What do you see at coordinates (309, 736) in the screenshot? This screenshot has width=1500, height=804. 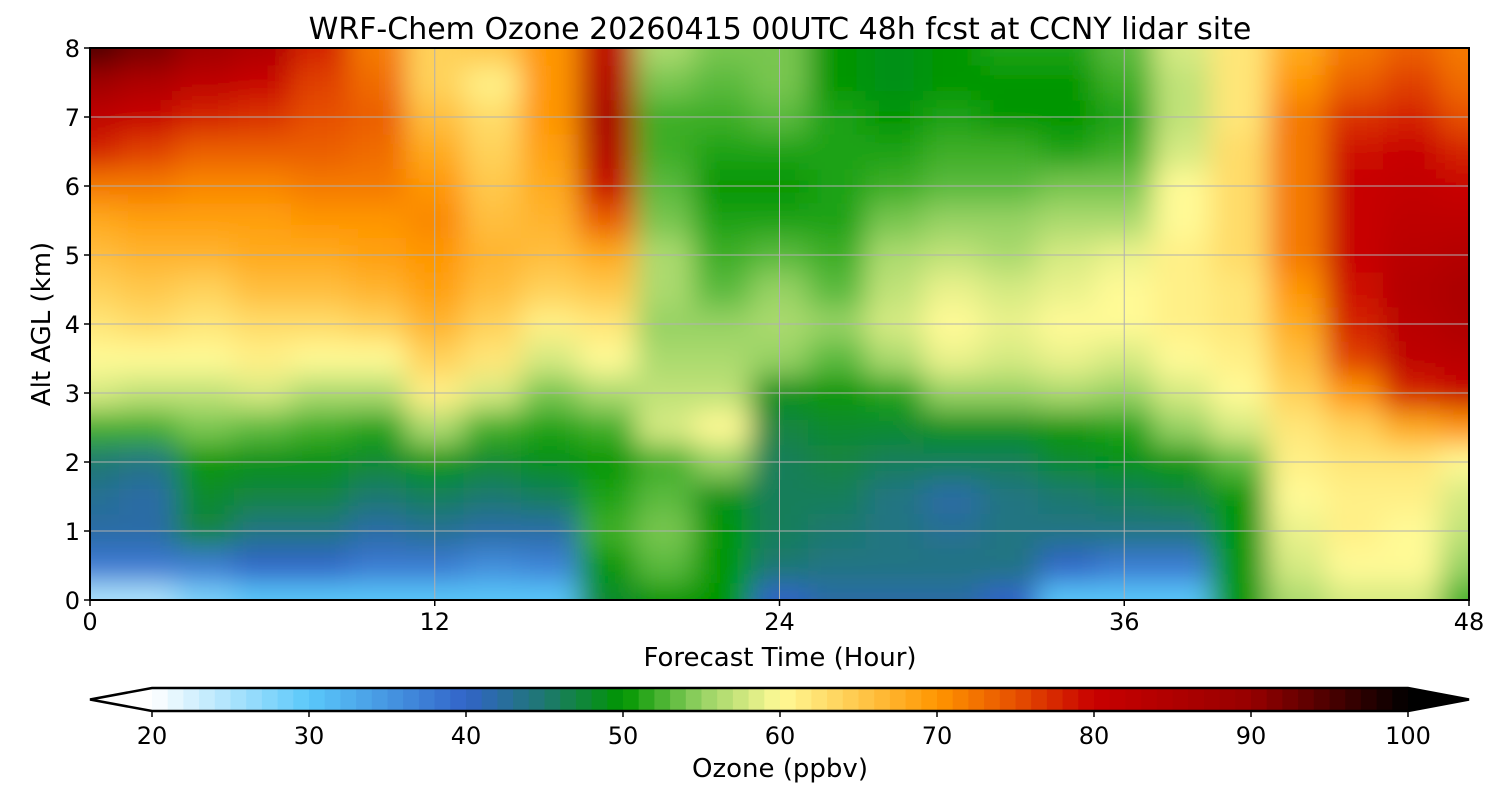 I see `colorbar-tick-label: 30` at bounding box center [309, 736].